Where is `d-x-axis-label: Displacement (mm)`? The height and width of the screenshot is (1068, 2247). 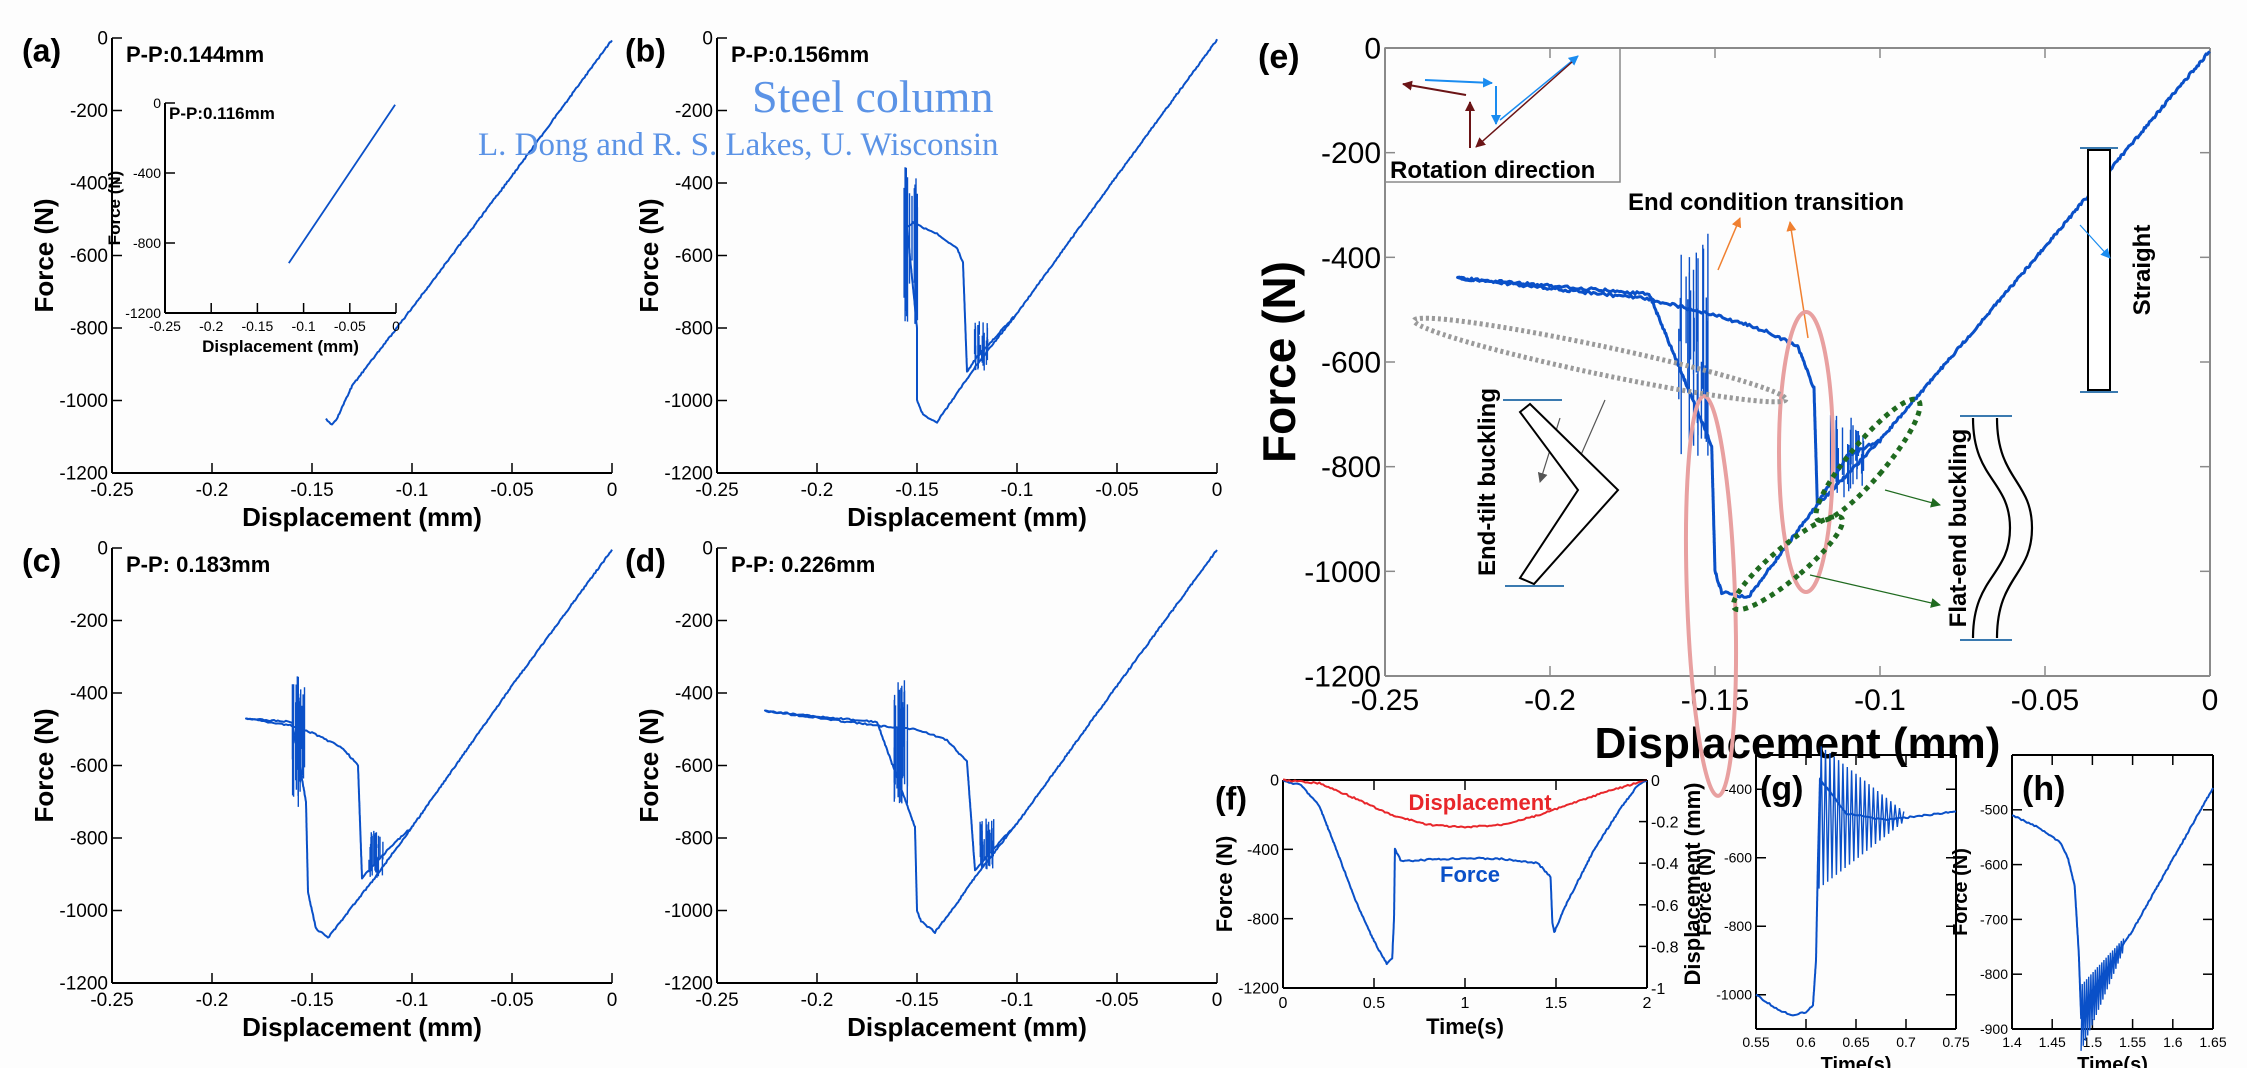 d-x-axis-label: Displacement (mm) is located at coordinates (967, 1027).